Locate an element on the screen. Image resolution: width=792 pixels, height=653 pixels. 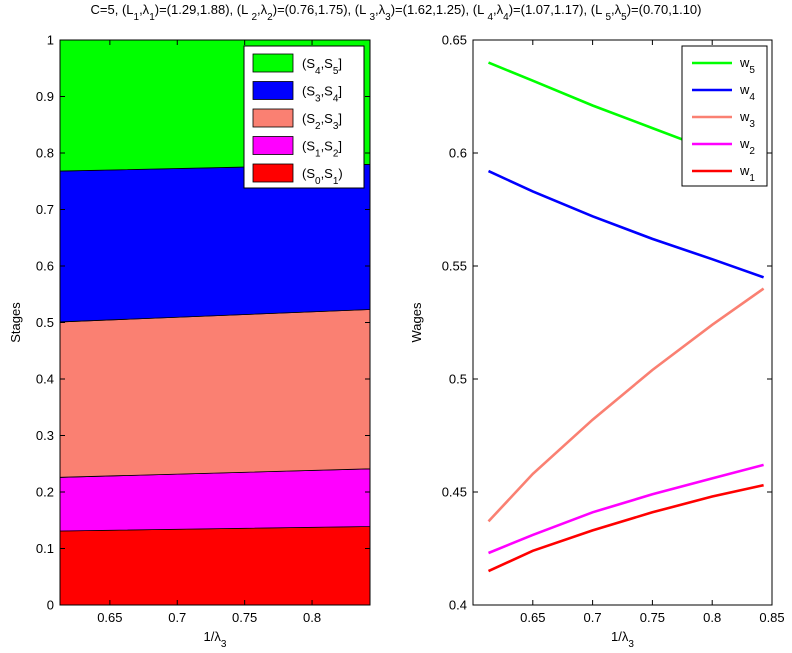
left-legend-label-2-sub2: 3 is located at coordinates (336, 126).